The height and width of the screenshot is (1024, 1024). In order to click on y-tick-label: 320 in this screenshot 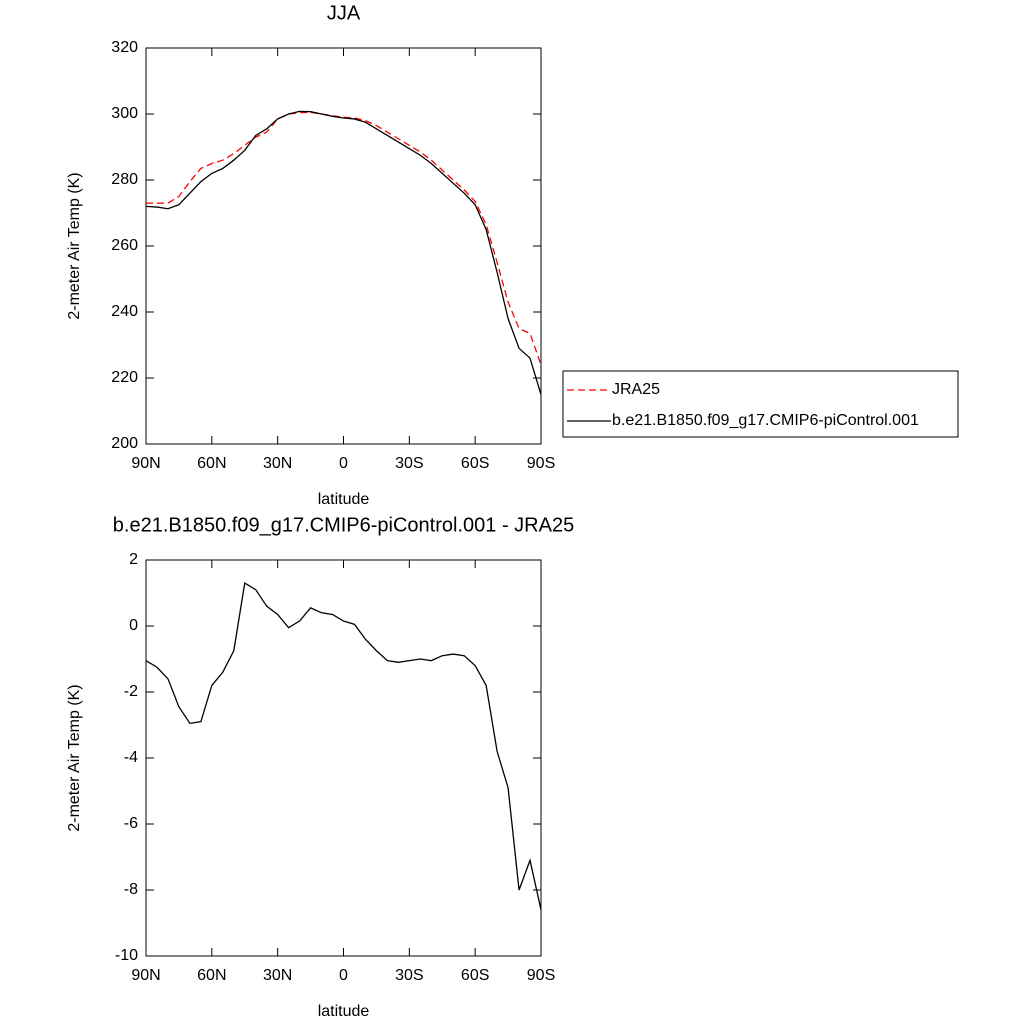, I will do `click(124, 47)`.